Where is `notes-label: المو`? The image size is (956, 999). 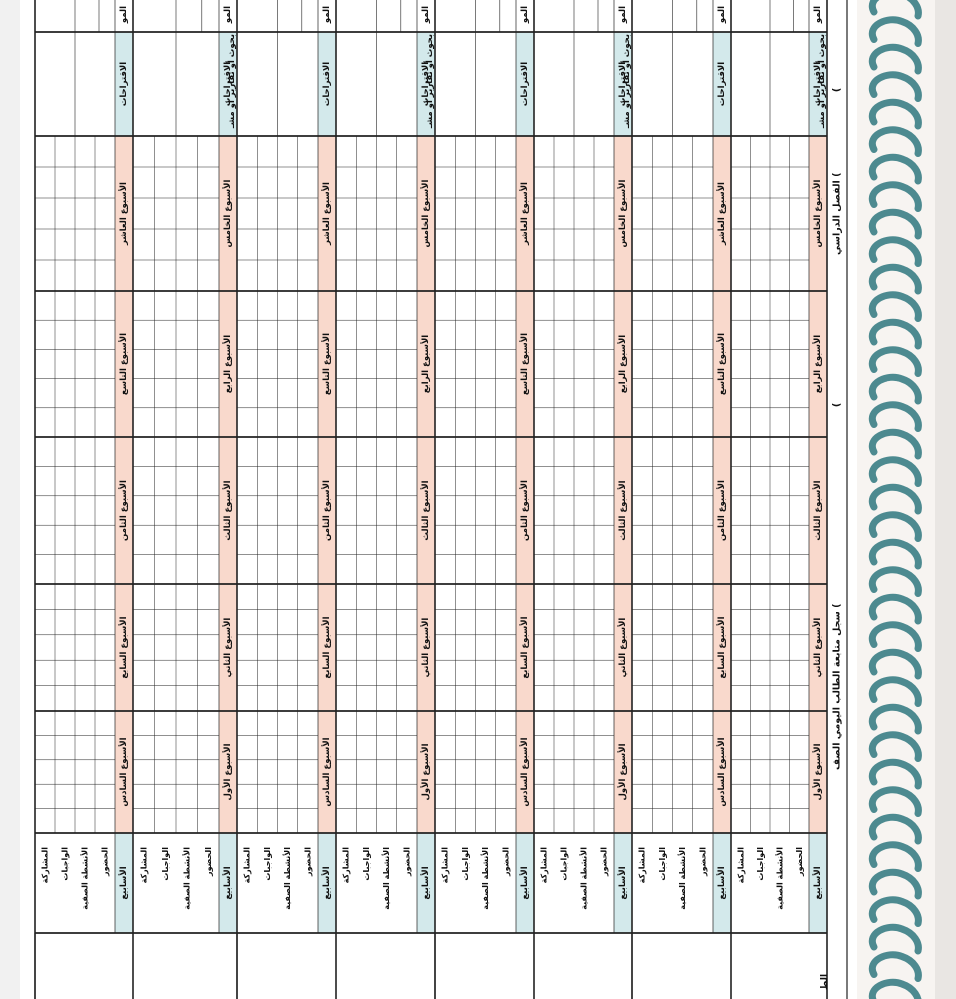
notes-label: المو is located at coordinates (228, 15).